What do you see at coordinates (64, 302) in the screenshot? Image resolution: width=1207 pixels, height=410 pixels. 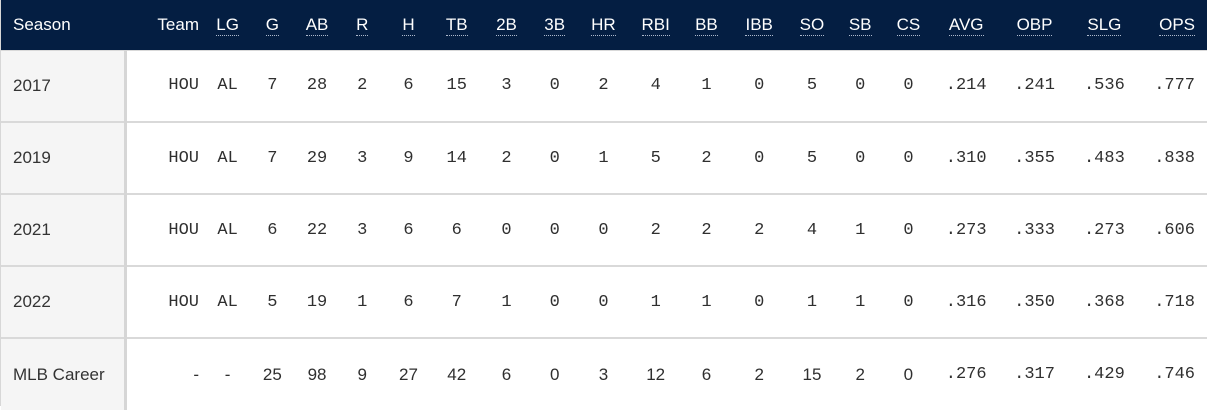 I see `cell-season: 2022` at bounding box center [64, 302].